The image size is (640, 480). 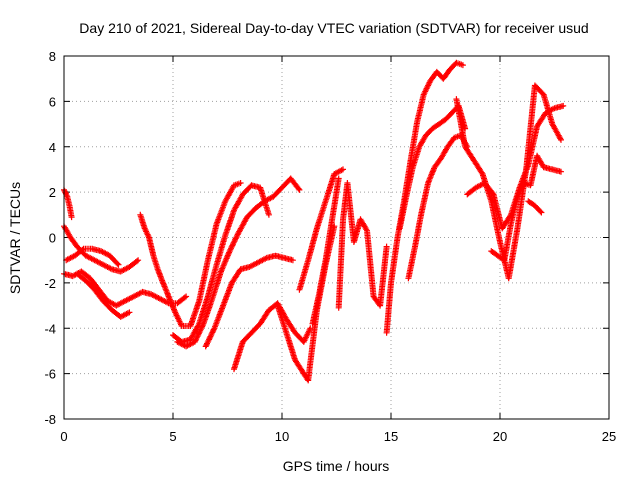 I want to click on y-tick-label: 4, so click(x=52, y=147).